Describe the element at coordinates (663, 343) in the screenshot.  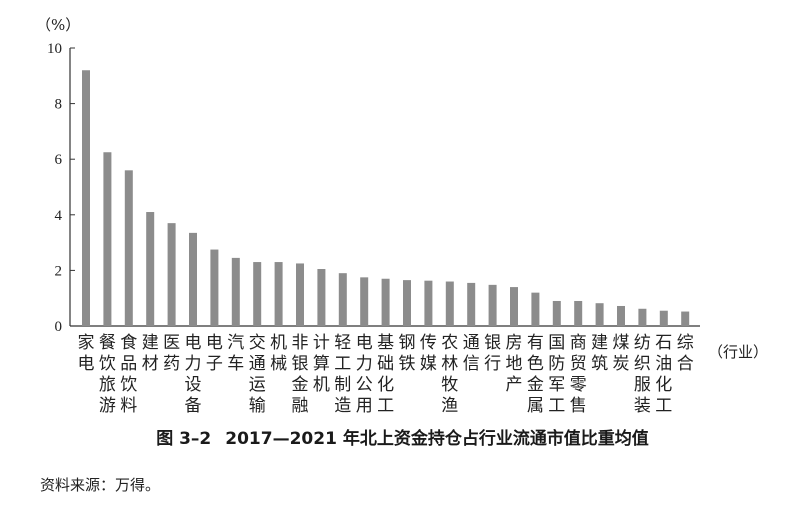
I see `svg-text: 石` at that location.